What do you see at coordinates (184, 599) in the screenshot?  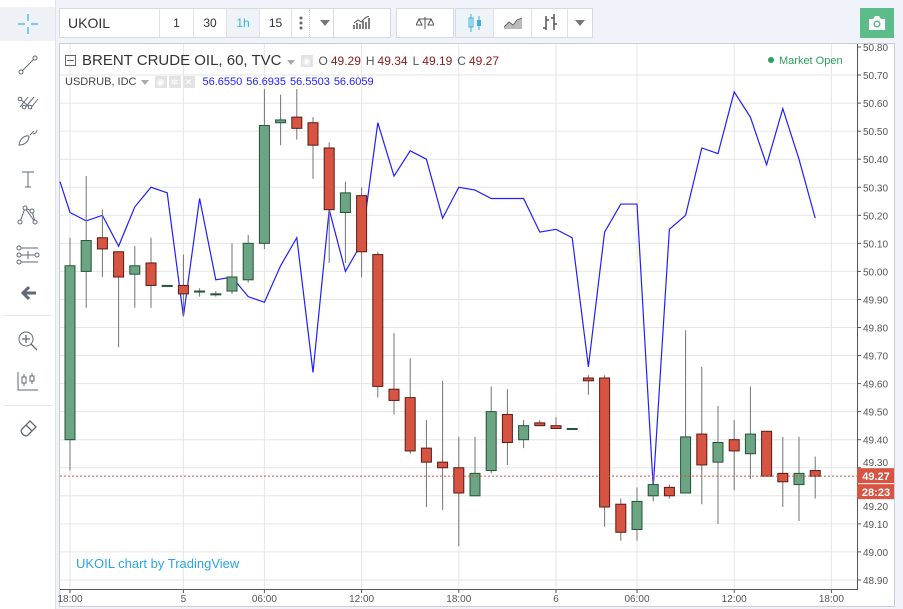 I see `time-tick-label: 5` at bounding box center [184, 599].